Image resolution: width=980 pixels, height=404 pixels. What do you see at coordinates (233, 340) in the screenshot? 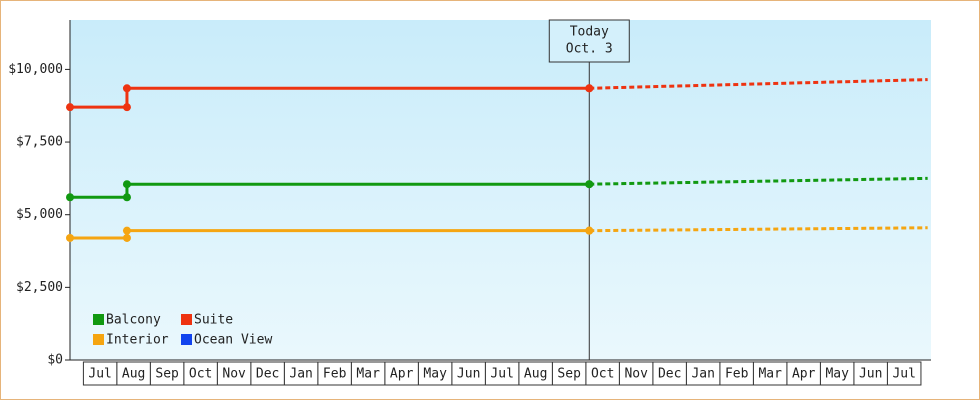
I see `legend-label: Ocean View` at bounding box center [233, 340].